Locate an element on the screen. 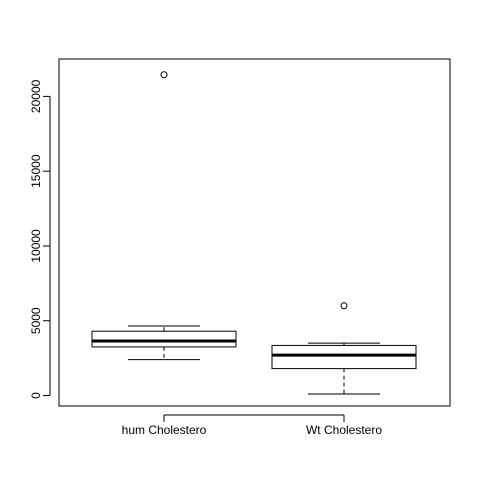  y-tick-label: 0 is located at coordinates (36, 395).